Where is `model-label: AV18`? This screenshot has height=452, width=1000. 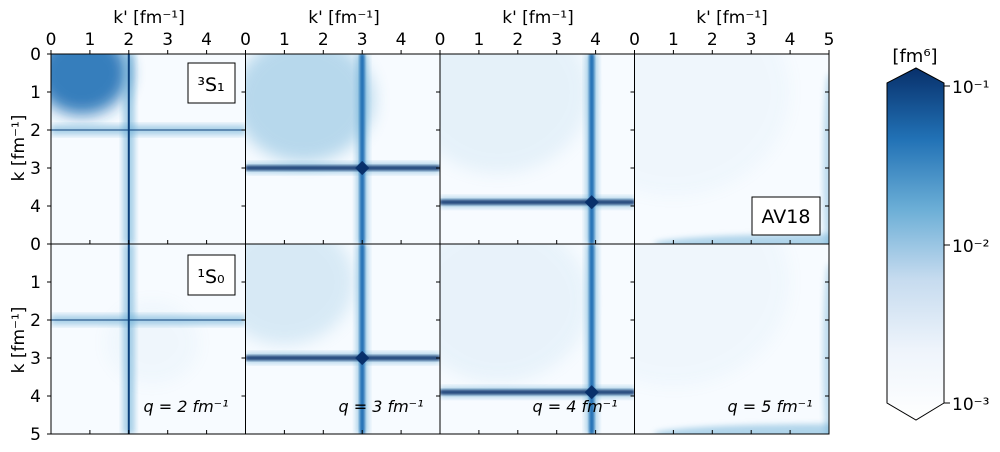 model-label: AV18 is located at coordinates (786, 217).